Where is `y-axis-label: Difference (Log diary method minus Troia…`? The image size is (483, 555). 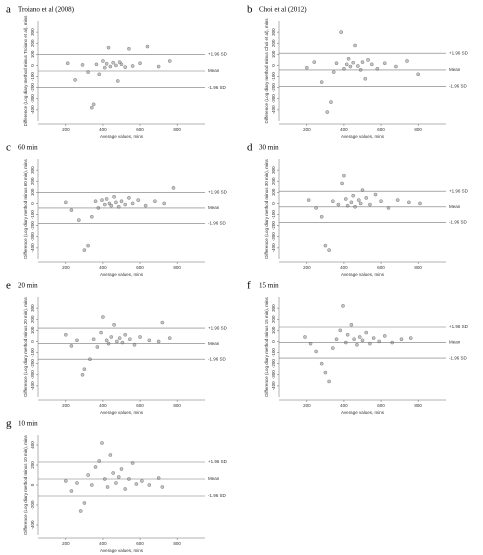
y-axis-label: Difference (Log diary method minus Troia… is located at coordinates (25, 70).